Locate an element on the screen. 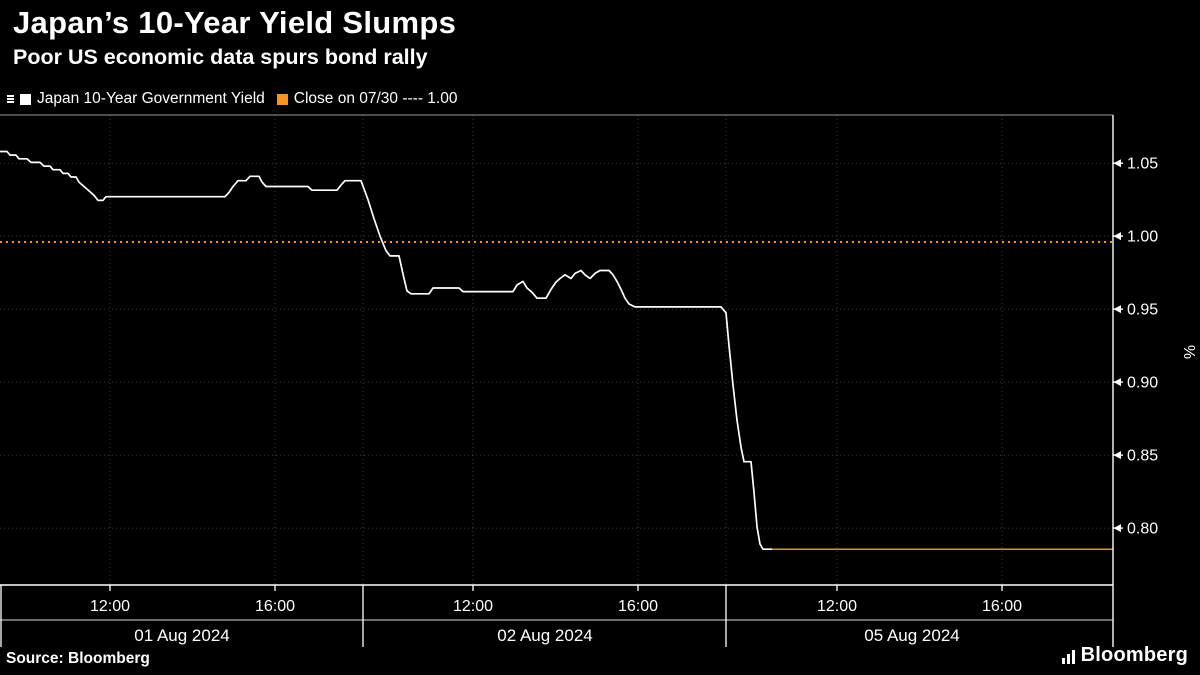 This screenshot has width=1200, height=675. legend-item-close-line: Close on 07/30 ---- 1.00 is located at coordinates (367, 99).